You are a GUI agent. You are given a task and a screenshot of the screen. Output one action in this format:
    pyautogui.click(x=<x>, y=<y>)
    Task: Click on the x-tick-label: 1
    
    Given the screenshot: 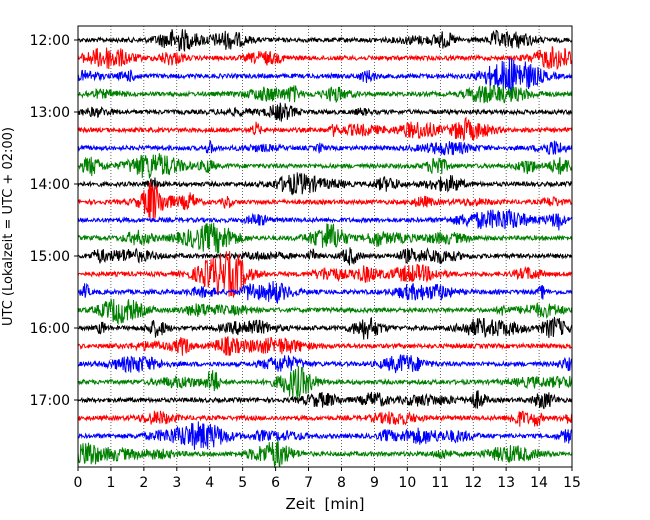 What is the action you would take?
    pyautogui.click(x=110, y=483)
    